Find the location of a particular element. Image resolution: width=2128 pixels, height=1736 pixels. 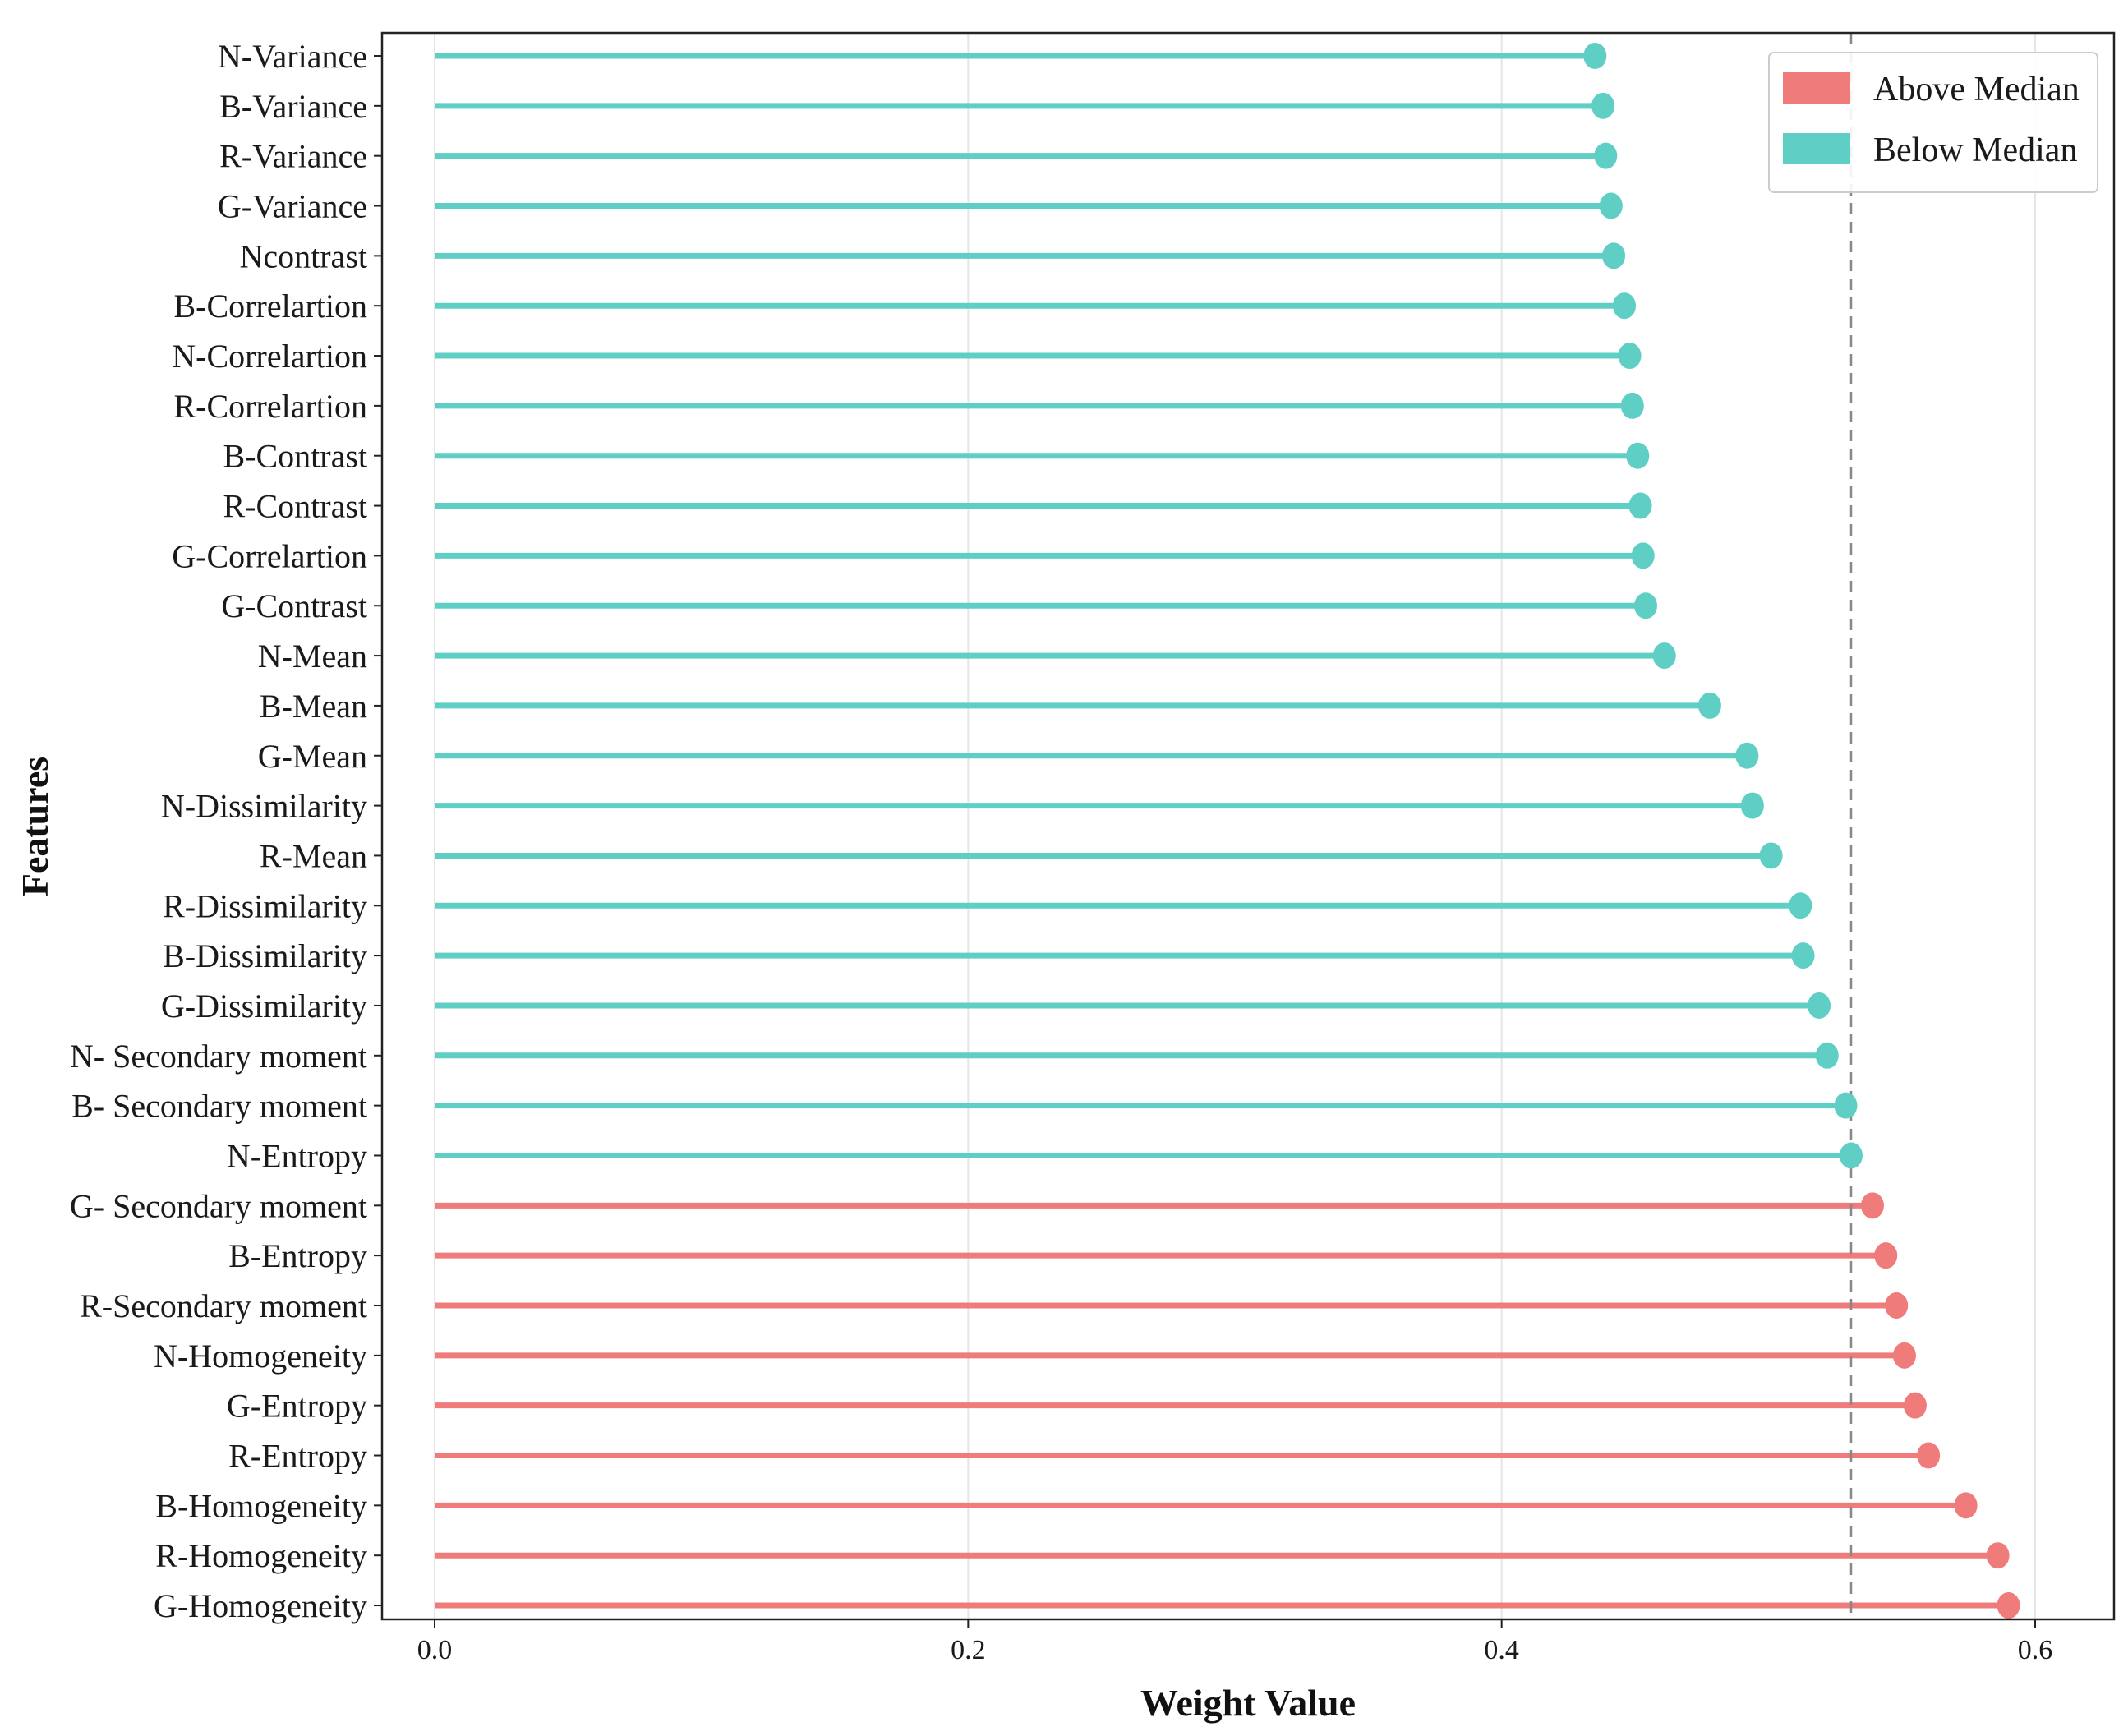

legend-swatch-above is located at coordinates (1817, 88).